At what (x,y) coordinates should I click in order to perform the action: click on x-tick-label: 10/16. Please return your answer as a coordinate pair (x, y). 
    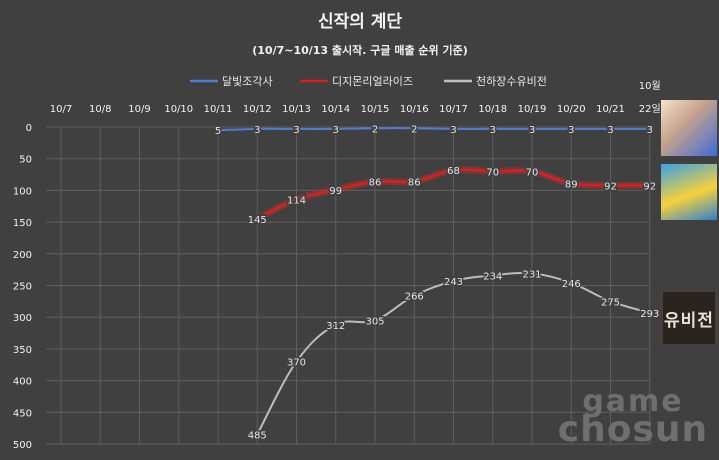
    Looking at the image, I should click on (414, 109).